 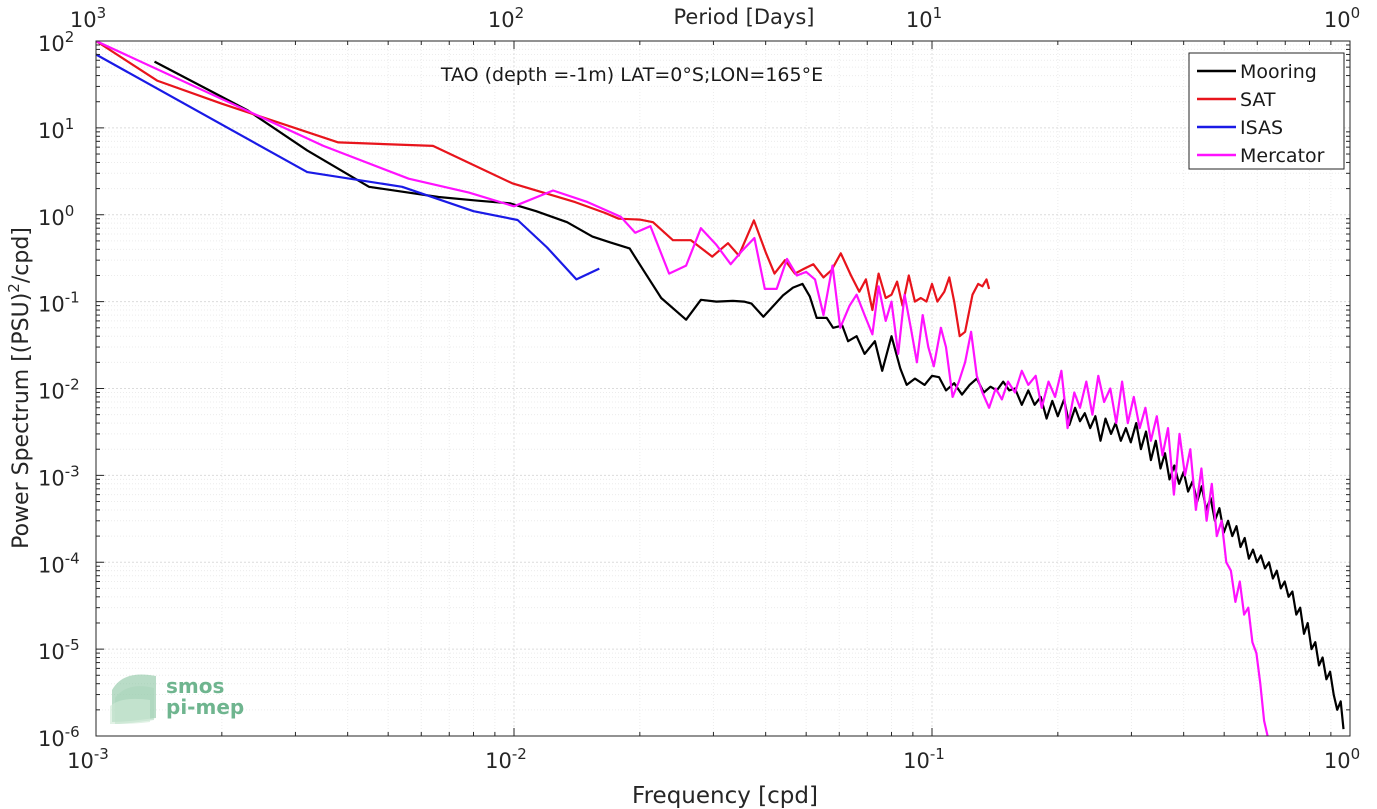 I want to click on logo-line1: smos, so click(x=195, y=686).